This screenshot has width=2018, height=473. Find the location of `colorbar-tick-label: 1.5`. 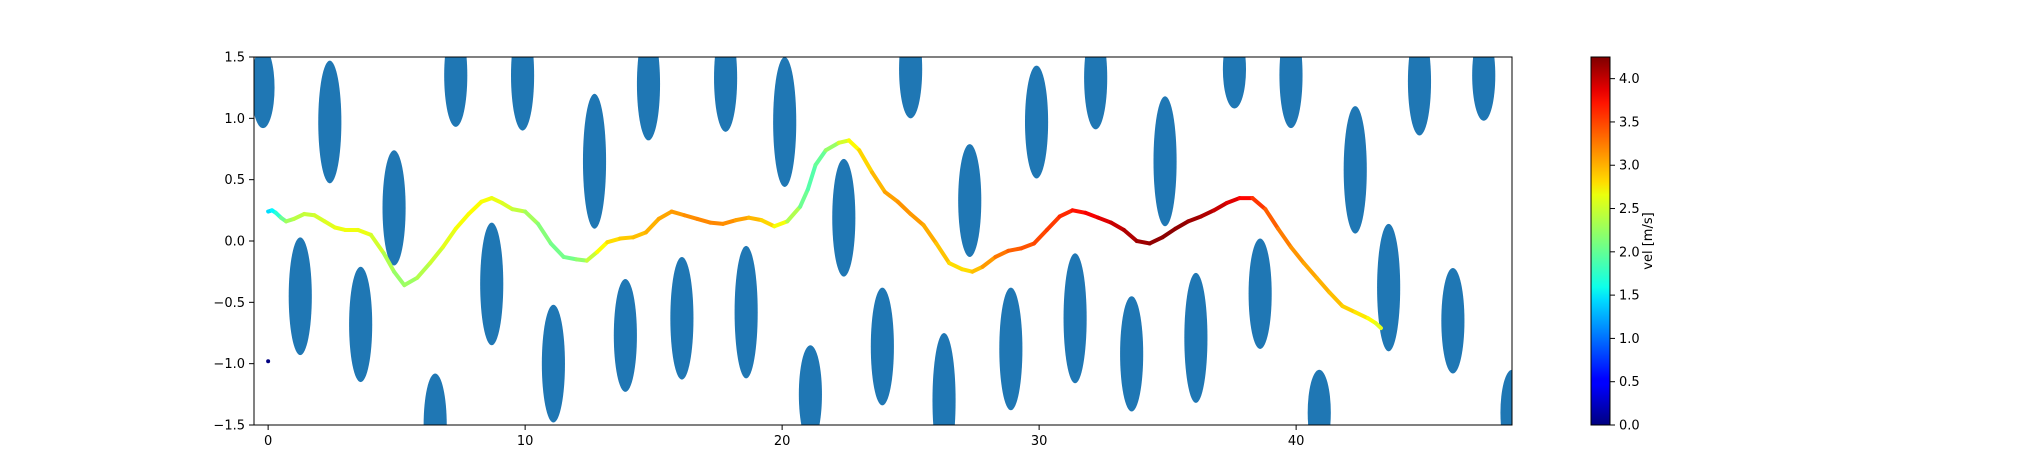

colorbar-tick-label: 1.5 is located at coordinates (1629, 296).